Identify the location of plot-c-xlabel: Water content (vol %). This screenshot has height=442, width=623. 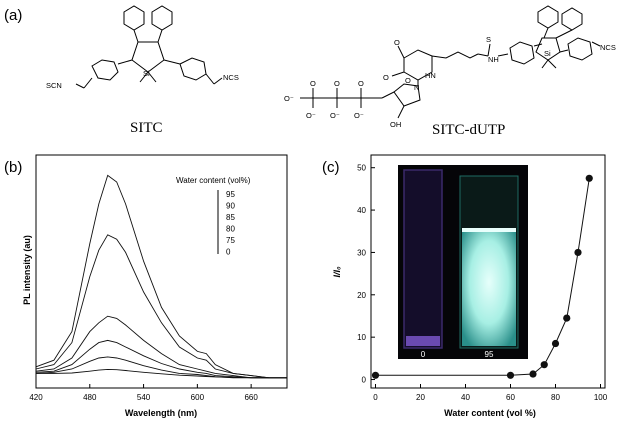
(490, 413).